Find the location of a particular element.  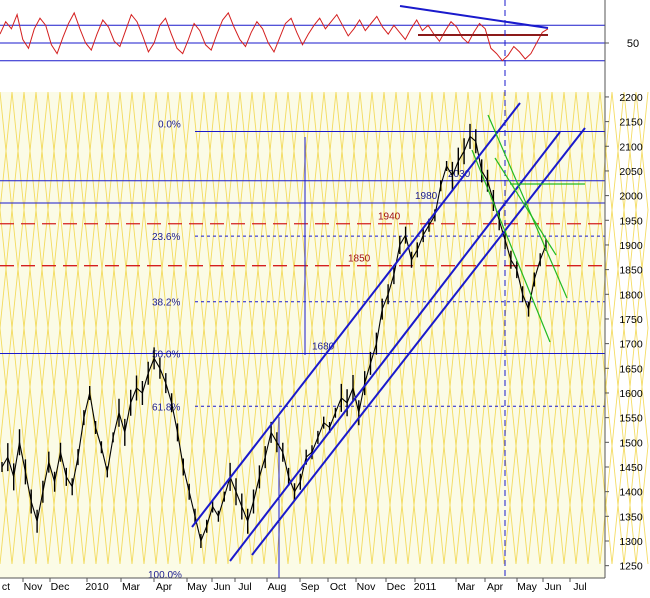

price-ytick-label-15: 1450 is located at coordinates (631, 468).